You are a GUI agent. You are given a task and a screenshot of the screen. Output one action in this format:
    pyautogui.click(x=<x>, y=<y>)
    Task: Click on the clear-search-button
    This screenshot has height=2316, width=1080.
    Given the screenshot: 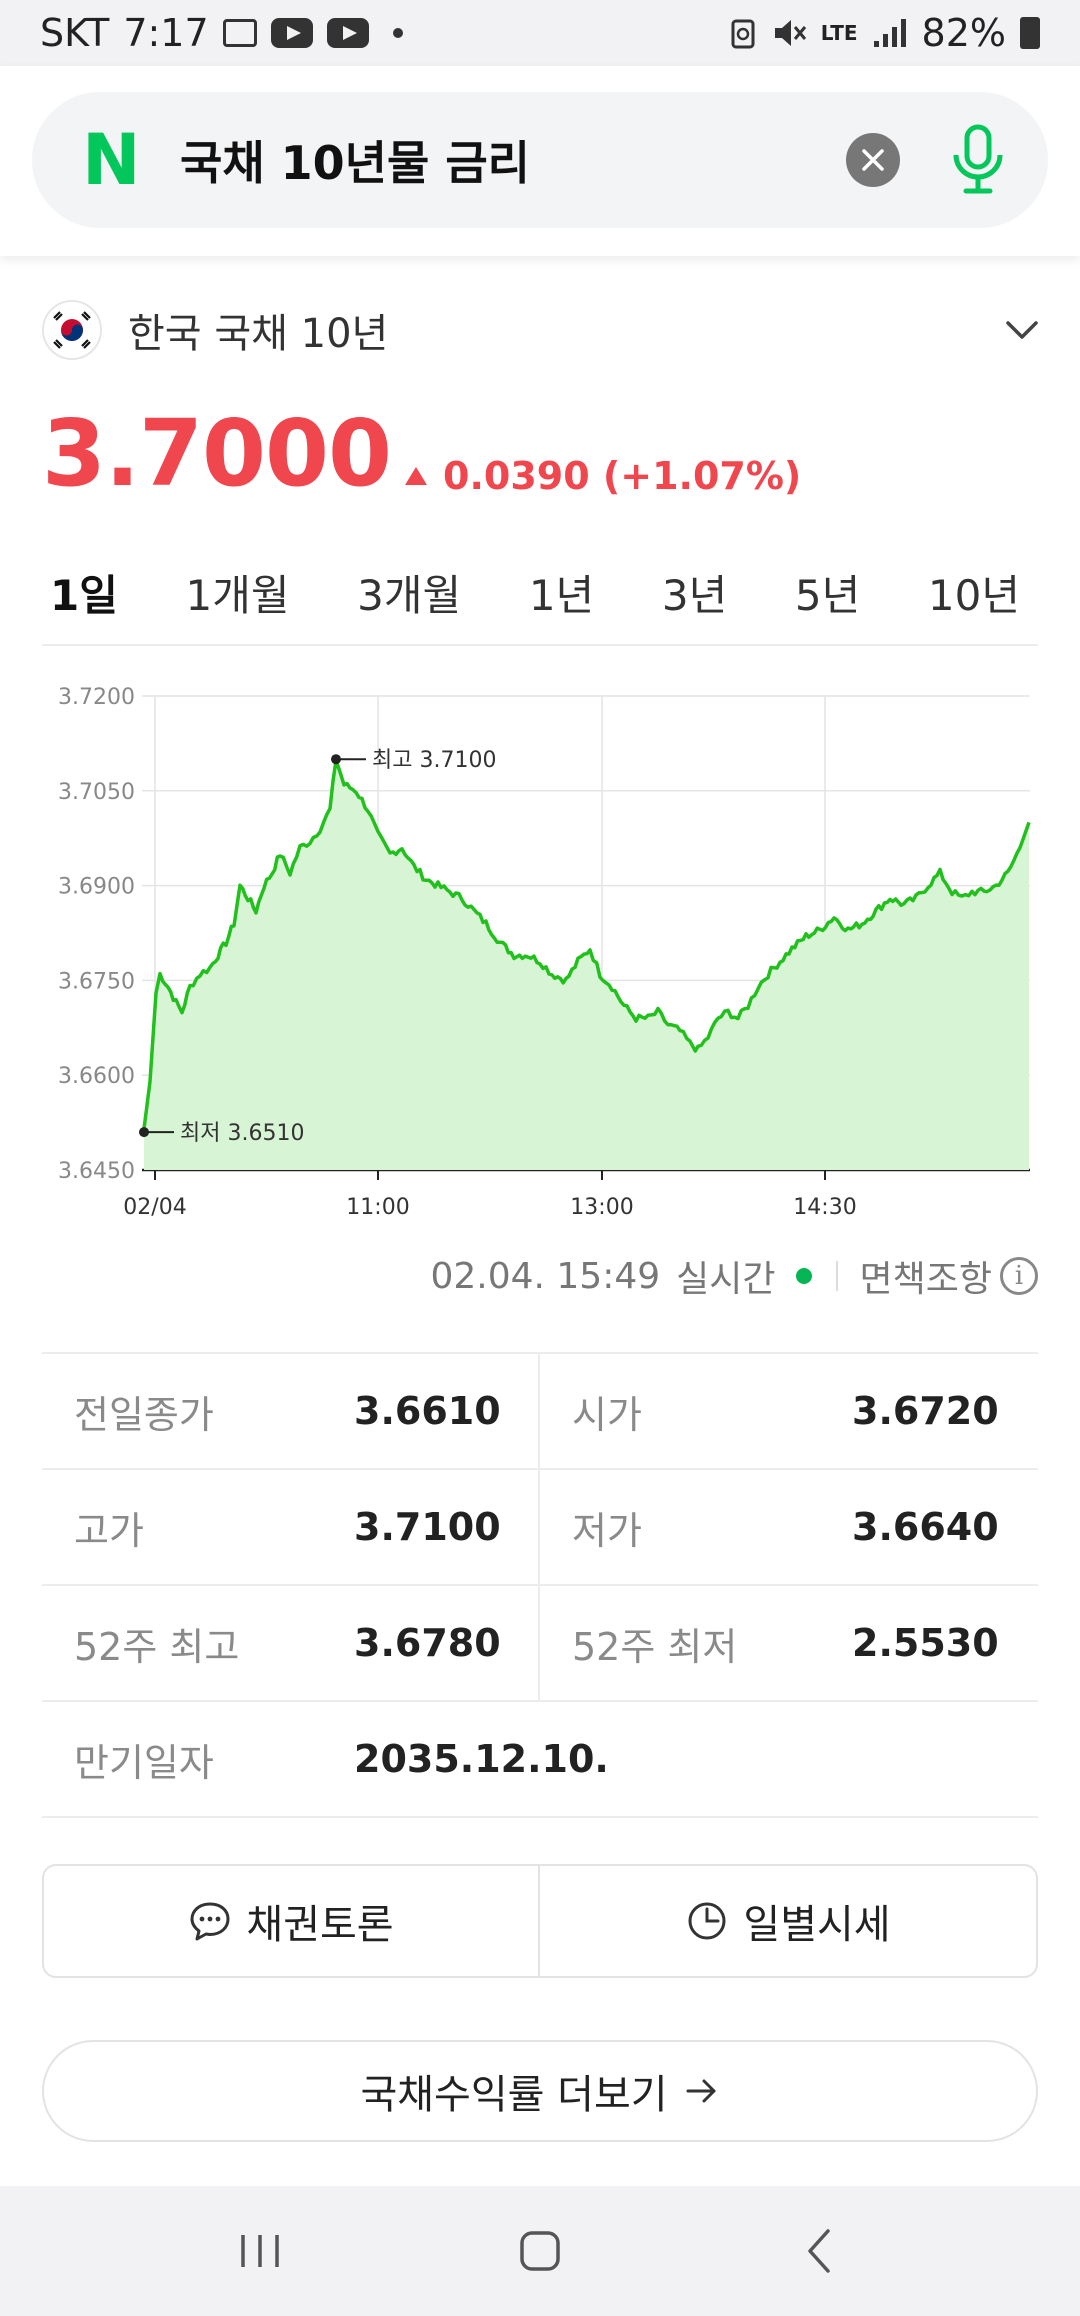 What is the action you would take?
    pyautogui.click(x=873, y=160)
    